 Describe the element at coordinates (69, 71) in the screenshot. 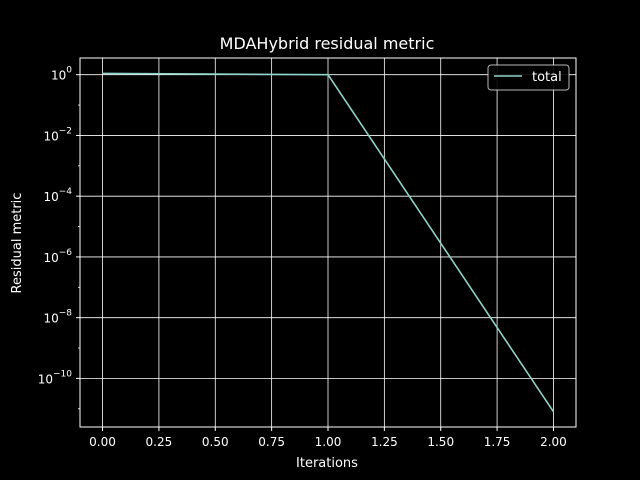

I see `y-tick-exponent: 0` at that location.